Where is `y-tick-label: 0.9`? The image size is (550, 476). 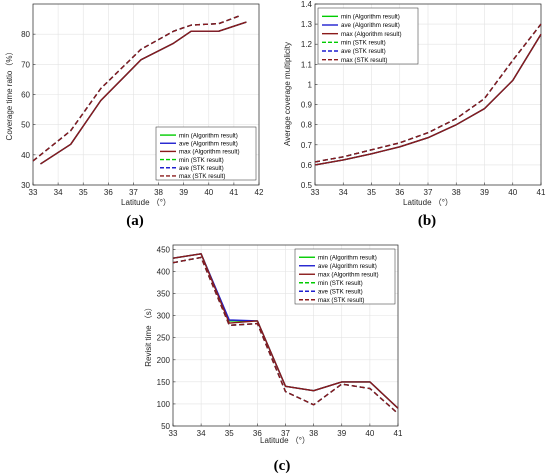 y-tick-label: 0.9 is located at coordinates (307, 105).